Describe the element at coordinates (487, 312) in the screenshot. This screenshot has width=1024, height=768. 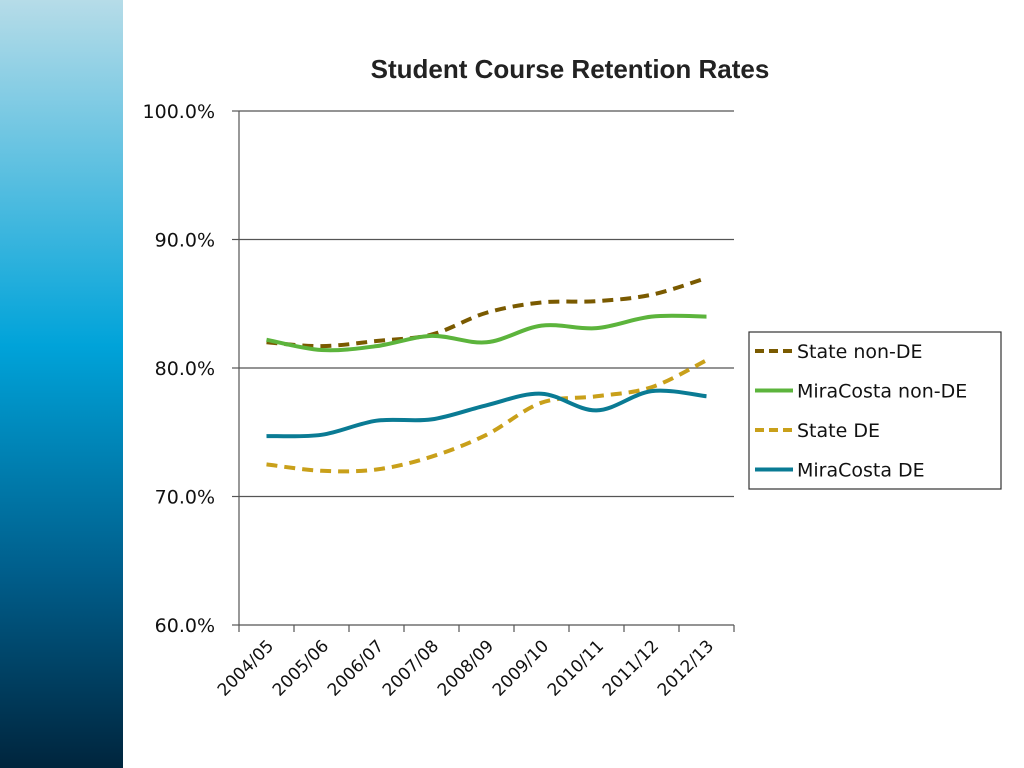
I see `series-line-state-non-de` at that location.